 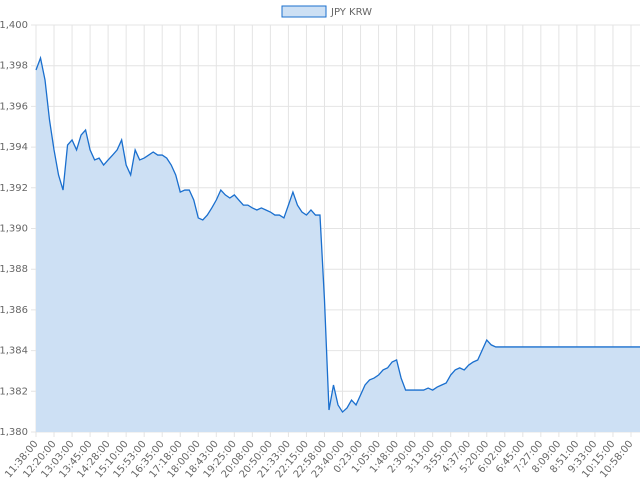 I want to click on y-tick-label: 1,382, so click(x=14, y=391).